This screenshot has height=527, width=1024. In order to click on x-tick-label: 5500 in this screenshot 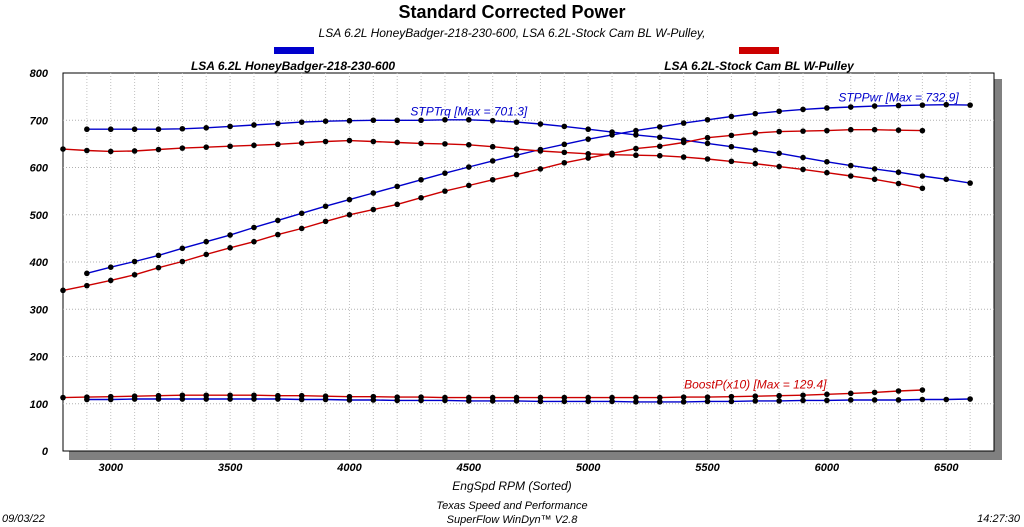, I will do `click(707, 468)`.